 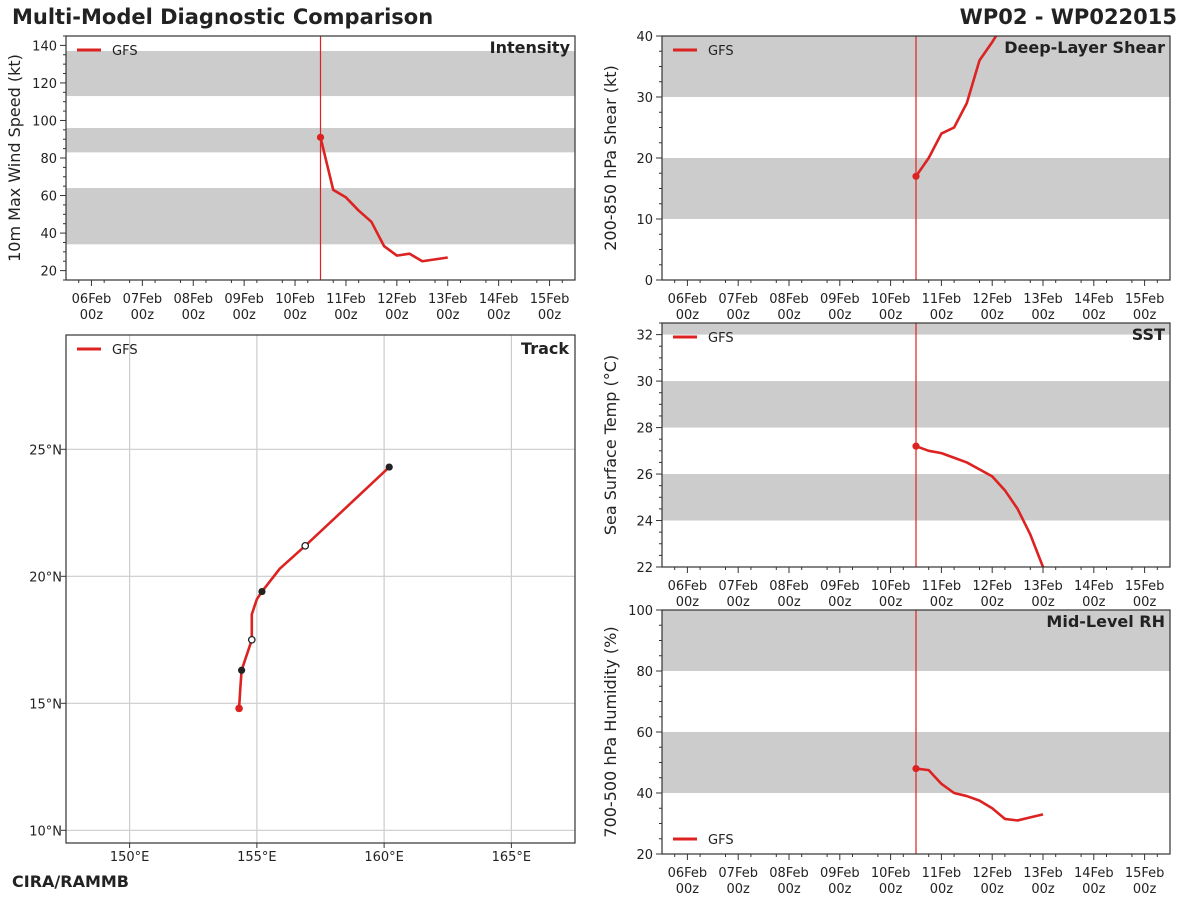 I want to click on intensity-xtick-hour-4: 00z, so click(x=295, y=315).